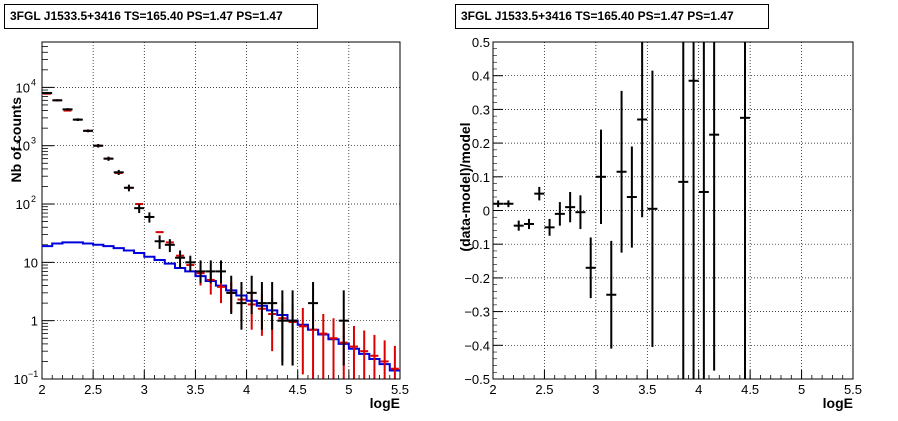  Describe the element at coordinates (838, 403) in the screenshot. I see `residuals-x-axis-label: logE` at that location.